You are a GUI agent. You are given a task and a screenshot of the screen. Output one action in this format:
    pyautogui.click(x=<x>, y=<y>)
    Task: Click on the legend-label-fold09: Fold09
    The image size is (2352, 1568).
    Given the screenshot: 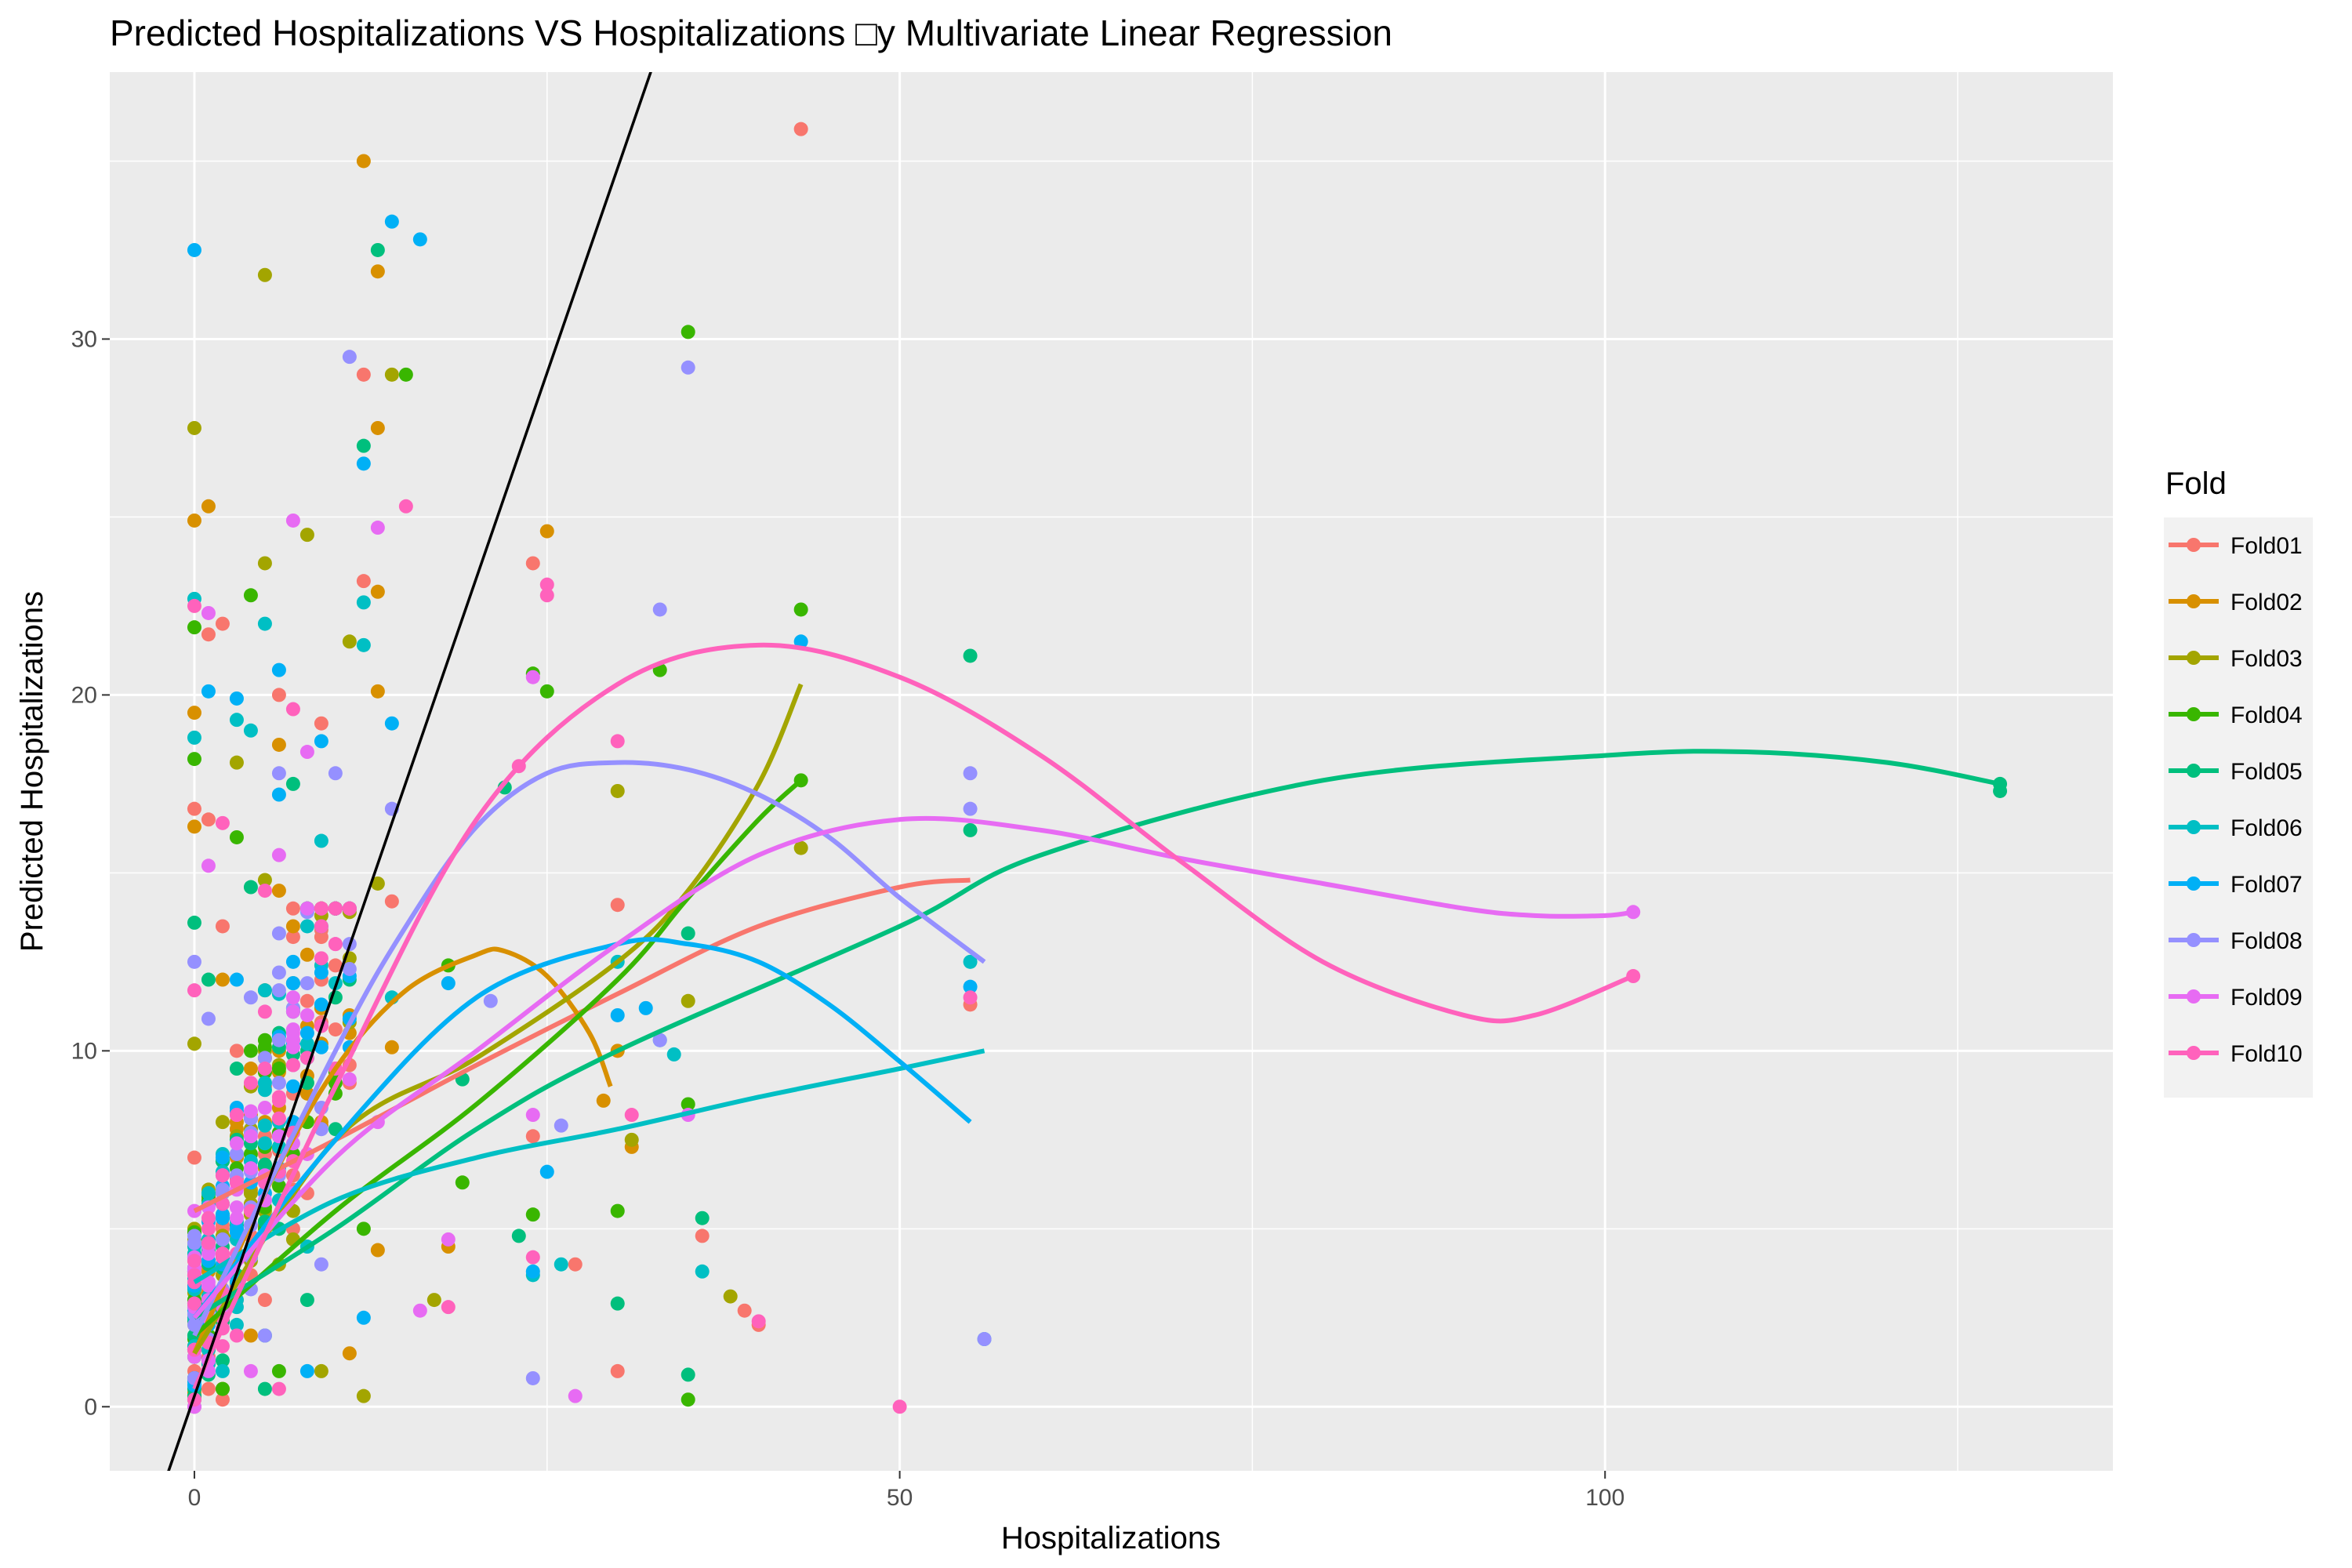 What is the action you would take?
    pyautogui.click(x=2266, y=998)
    